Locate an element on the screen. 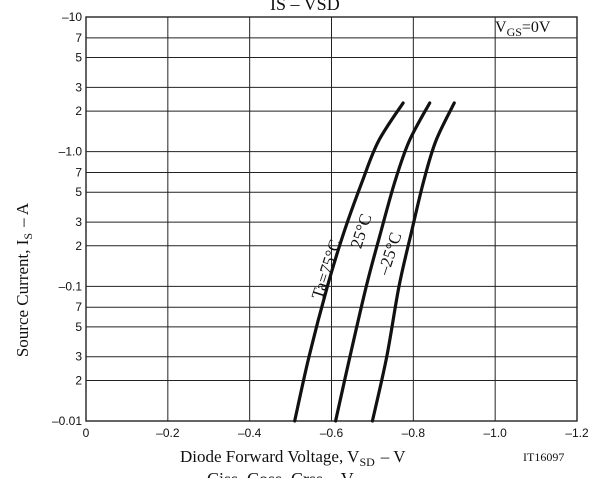 Image resolution: width=608 pixels, height=478 pixels. x-axis-main: Diode Forward Voltage, V is located at coordinates (270, 456).